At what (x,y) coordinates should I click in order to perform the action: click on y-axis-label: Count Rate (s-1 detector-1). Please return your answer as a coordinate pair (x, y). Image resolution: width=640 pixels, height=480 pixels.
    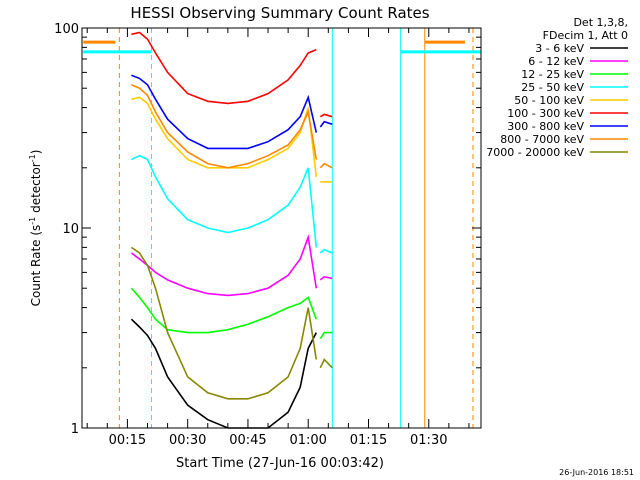
    Looking at the image, I should click on (35, 228).